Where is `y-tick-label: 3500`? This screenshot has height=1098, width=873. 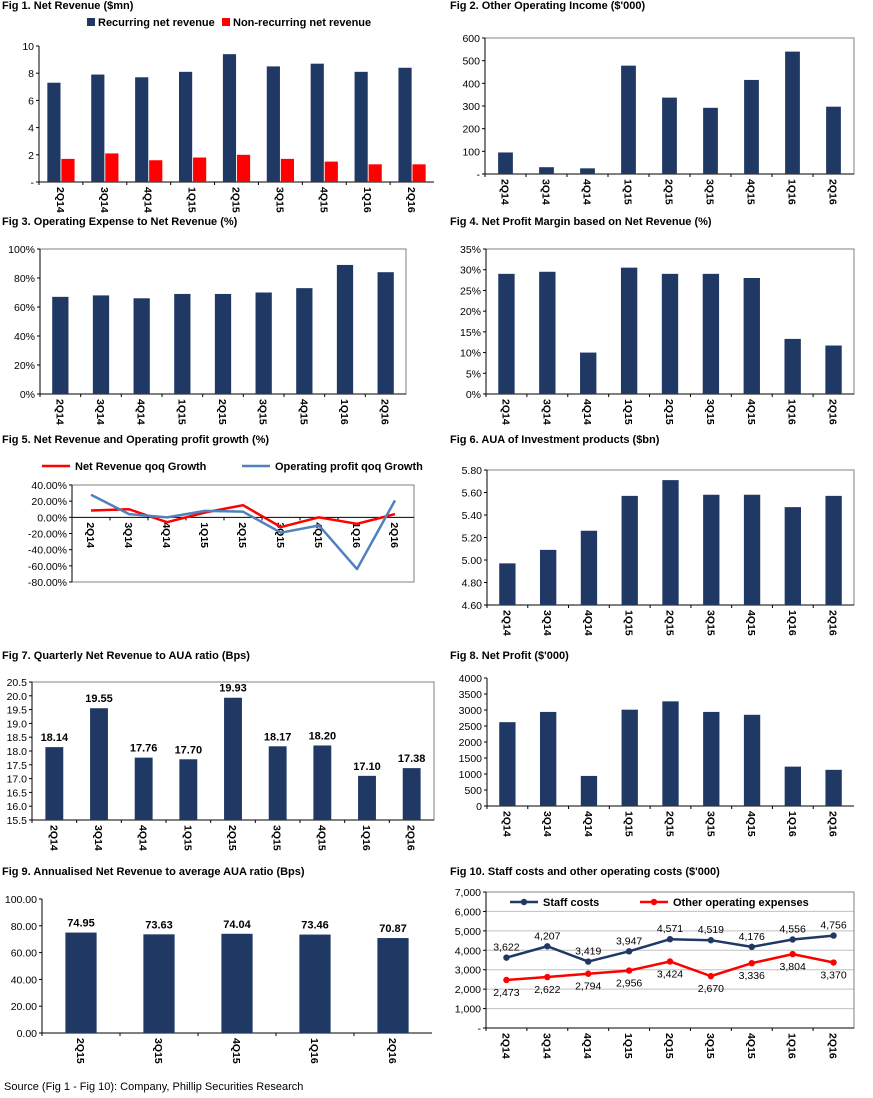 y-tick-label: 3500 is located at coordinates (471, 695).